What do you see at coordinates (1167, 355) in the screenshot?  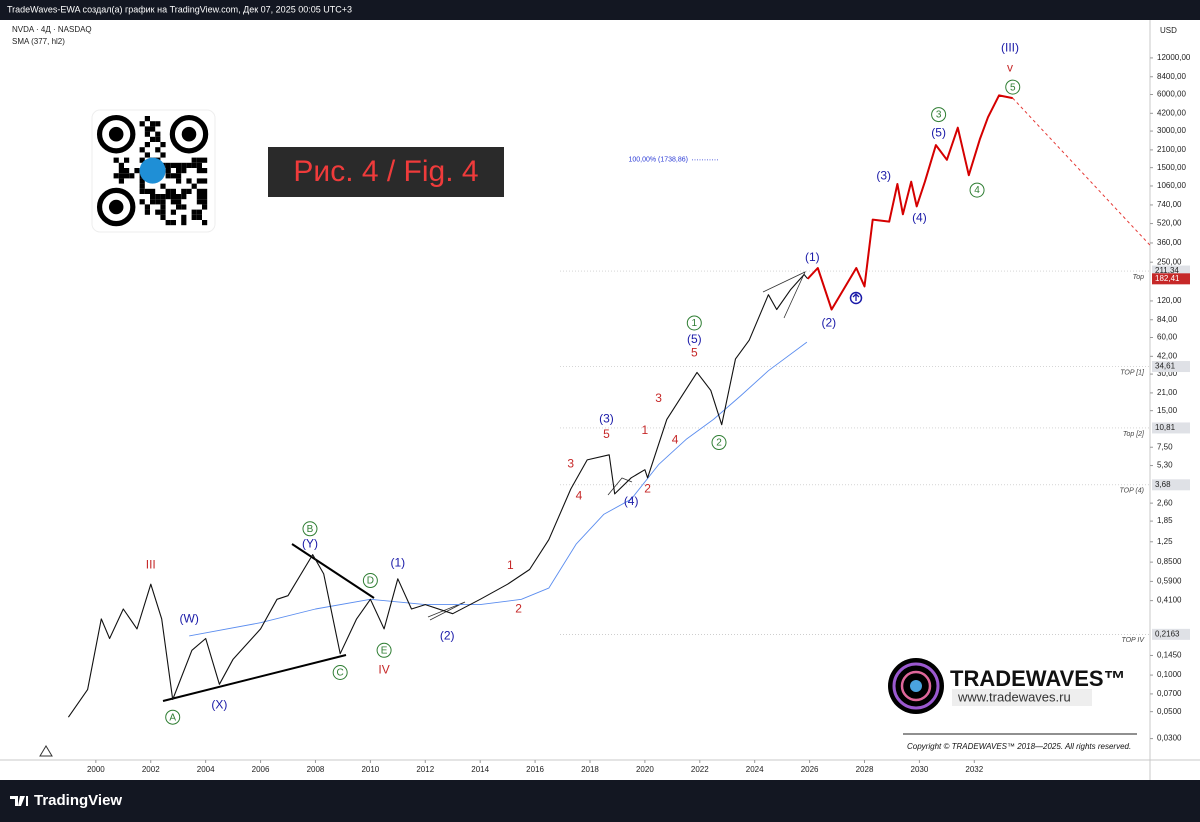 I see `y-tick-label: 42,00` at bounding box center [1167, 355].